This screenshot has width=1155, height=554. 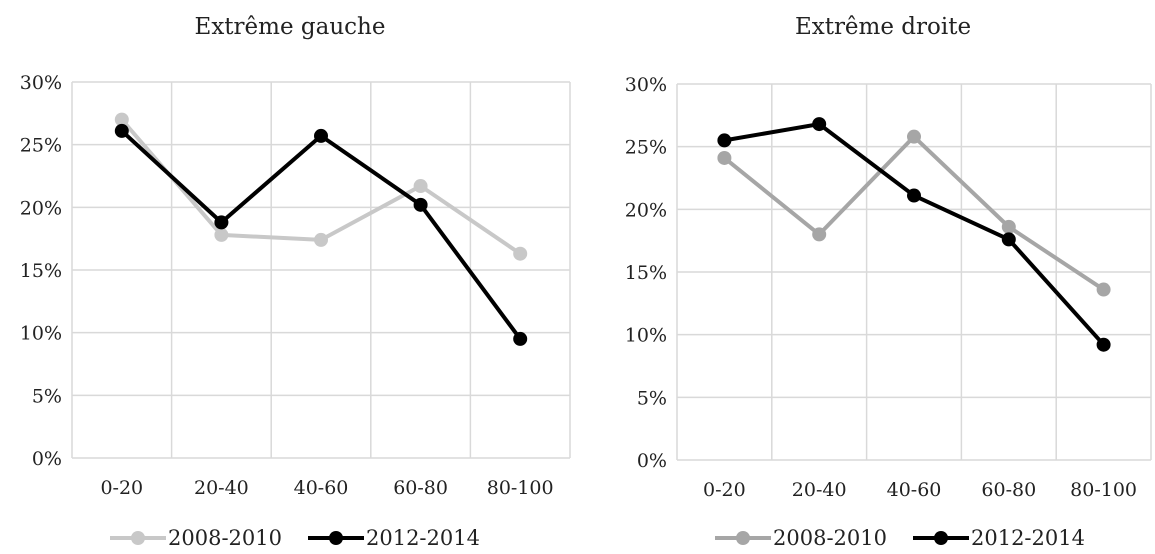 What do you see at coordinates (290, 27) in the screenshot?
I see `chart-title: Extrême gauche` at bounding box center [290, 27].